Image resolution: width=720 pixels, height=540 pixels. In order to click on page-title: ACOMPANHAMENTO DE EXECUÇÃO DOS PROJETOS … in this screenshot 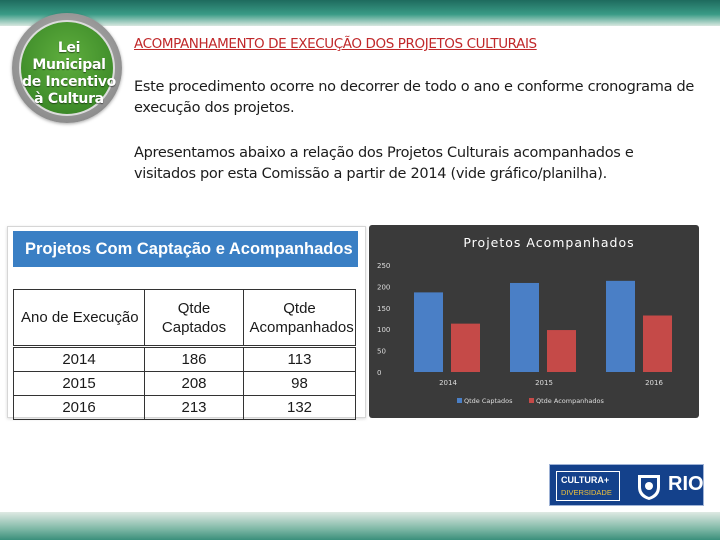, I will do `click(335, 44)`.